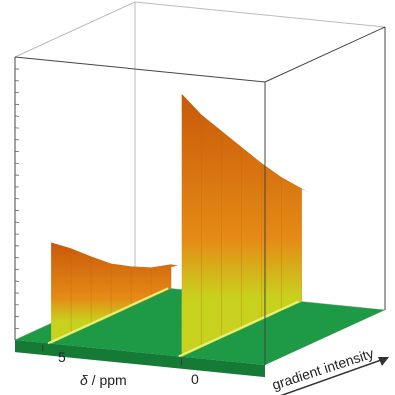 This screenshot has width=395, height=395. I want to click on y-axis-arrow, so click(334, 376).